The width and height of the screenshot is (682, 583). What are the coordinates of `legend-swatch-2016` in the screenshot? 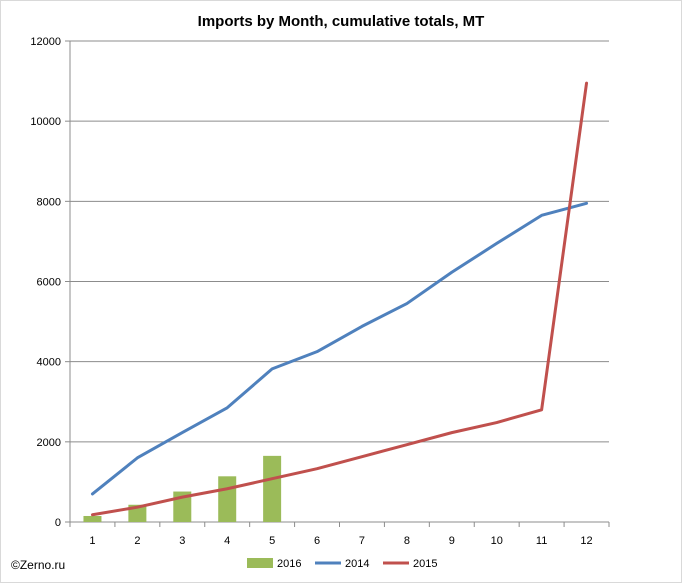 It's located at (260, 563).